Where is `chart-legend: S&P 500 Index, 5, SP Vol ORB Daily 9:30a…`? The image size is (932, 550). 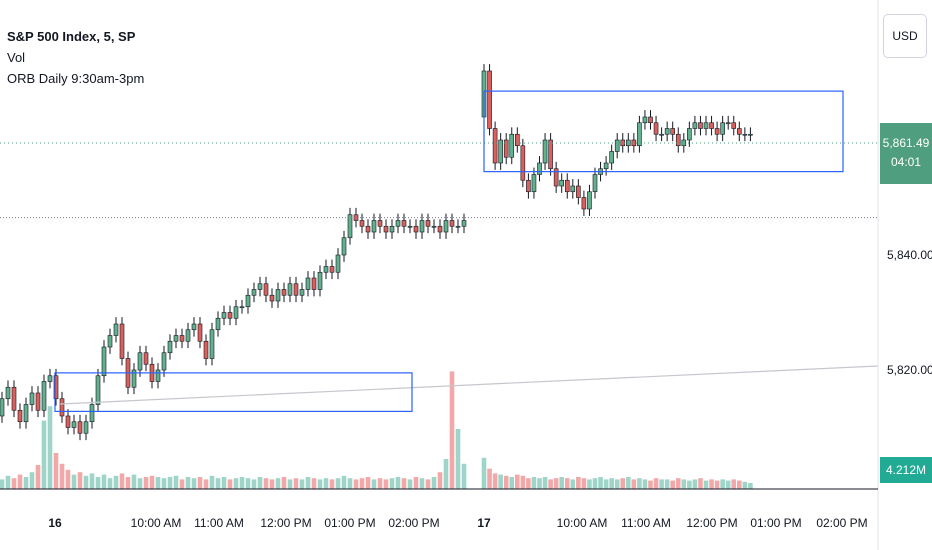
chart-legend: S&P 500 Index, 5, SP Vol ORB Daily 9:30a… is located at coordinates (75, 57).